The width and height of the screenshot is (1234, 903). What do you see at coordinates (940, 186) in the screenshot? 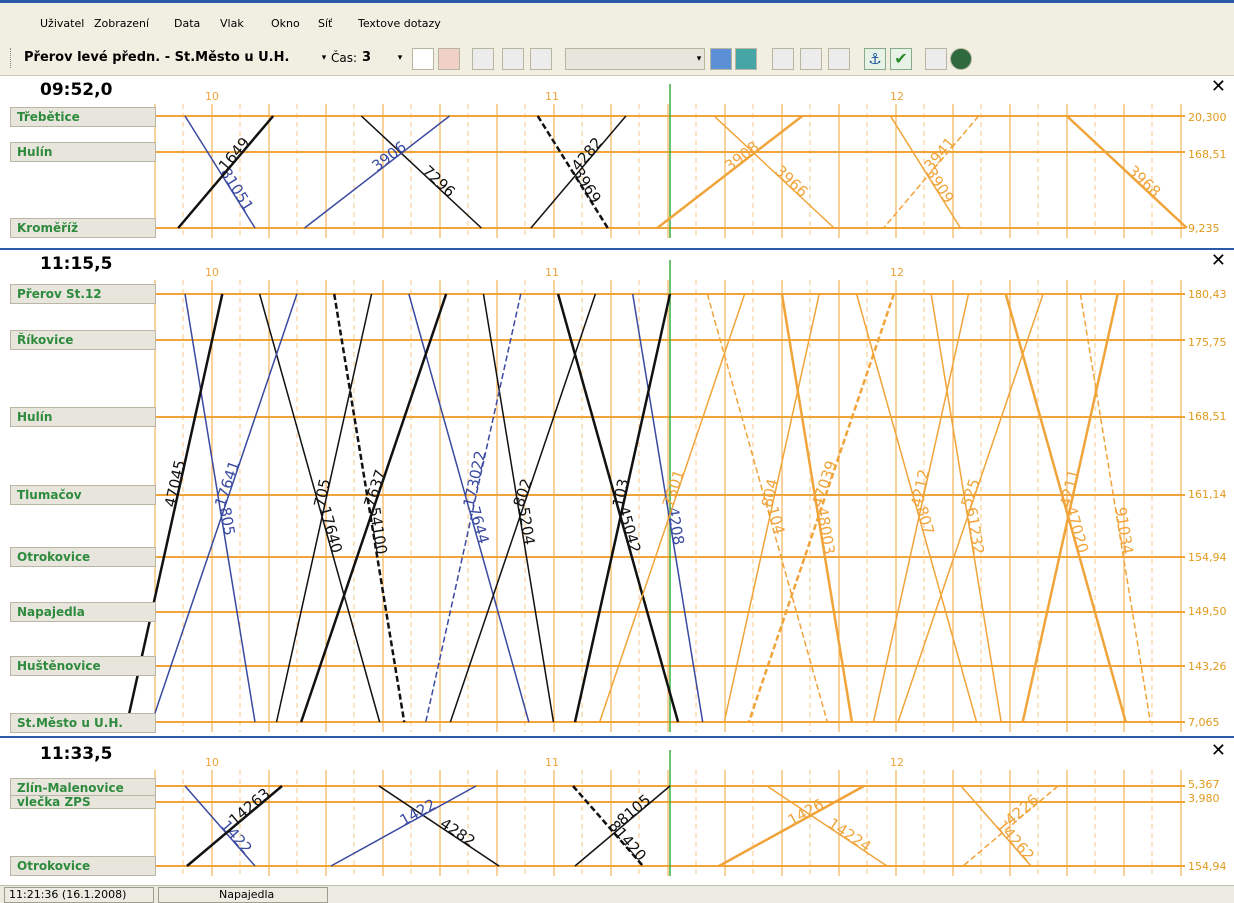
I see `train-number-label: 3909` at bounding box center [940, 186].